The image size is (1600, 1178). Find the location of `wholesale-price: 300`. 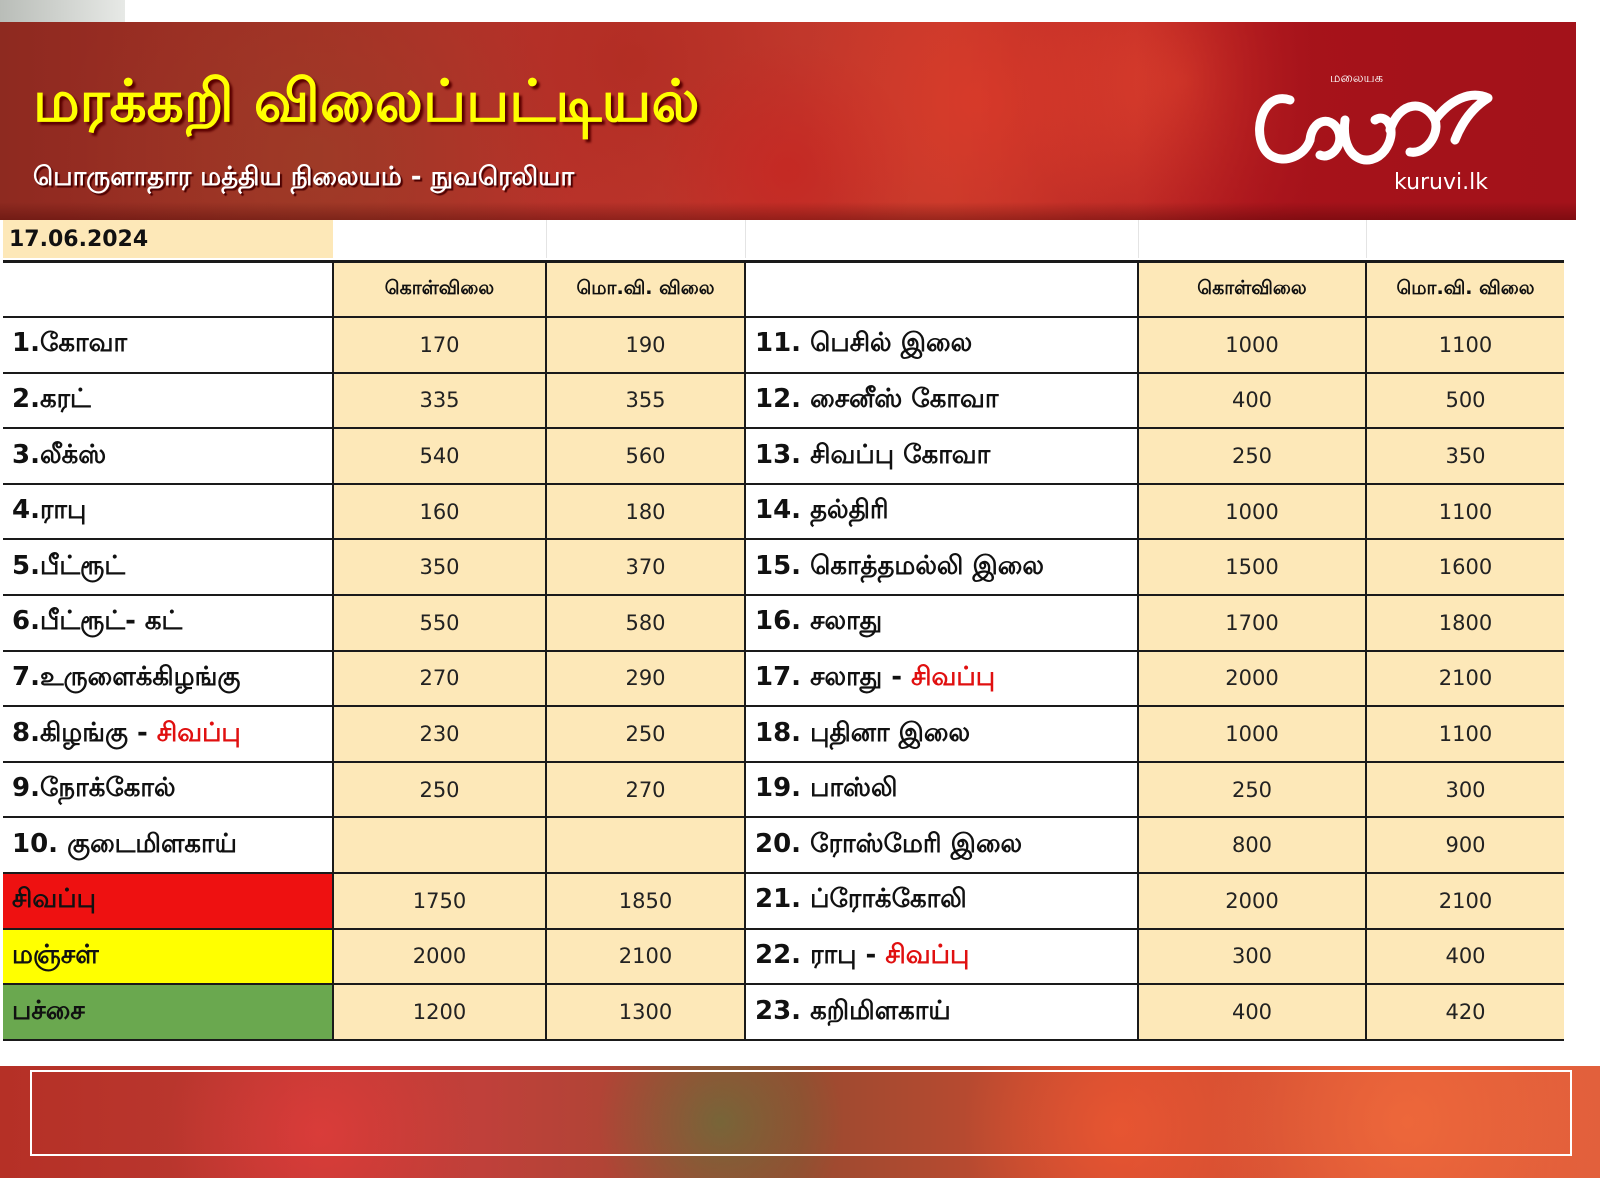

wholesale-price: 300 is located at coordinates (1252, 957).